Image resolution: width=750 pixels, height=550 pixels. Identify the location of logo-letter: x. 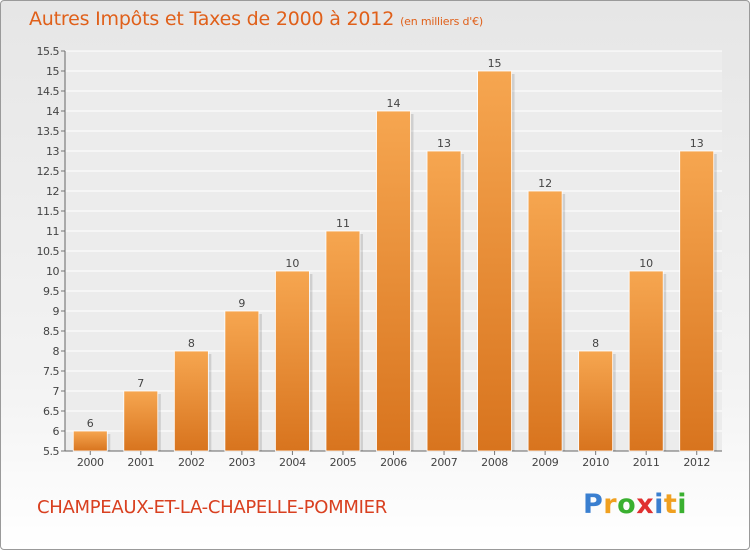
(645, 504).